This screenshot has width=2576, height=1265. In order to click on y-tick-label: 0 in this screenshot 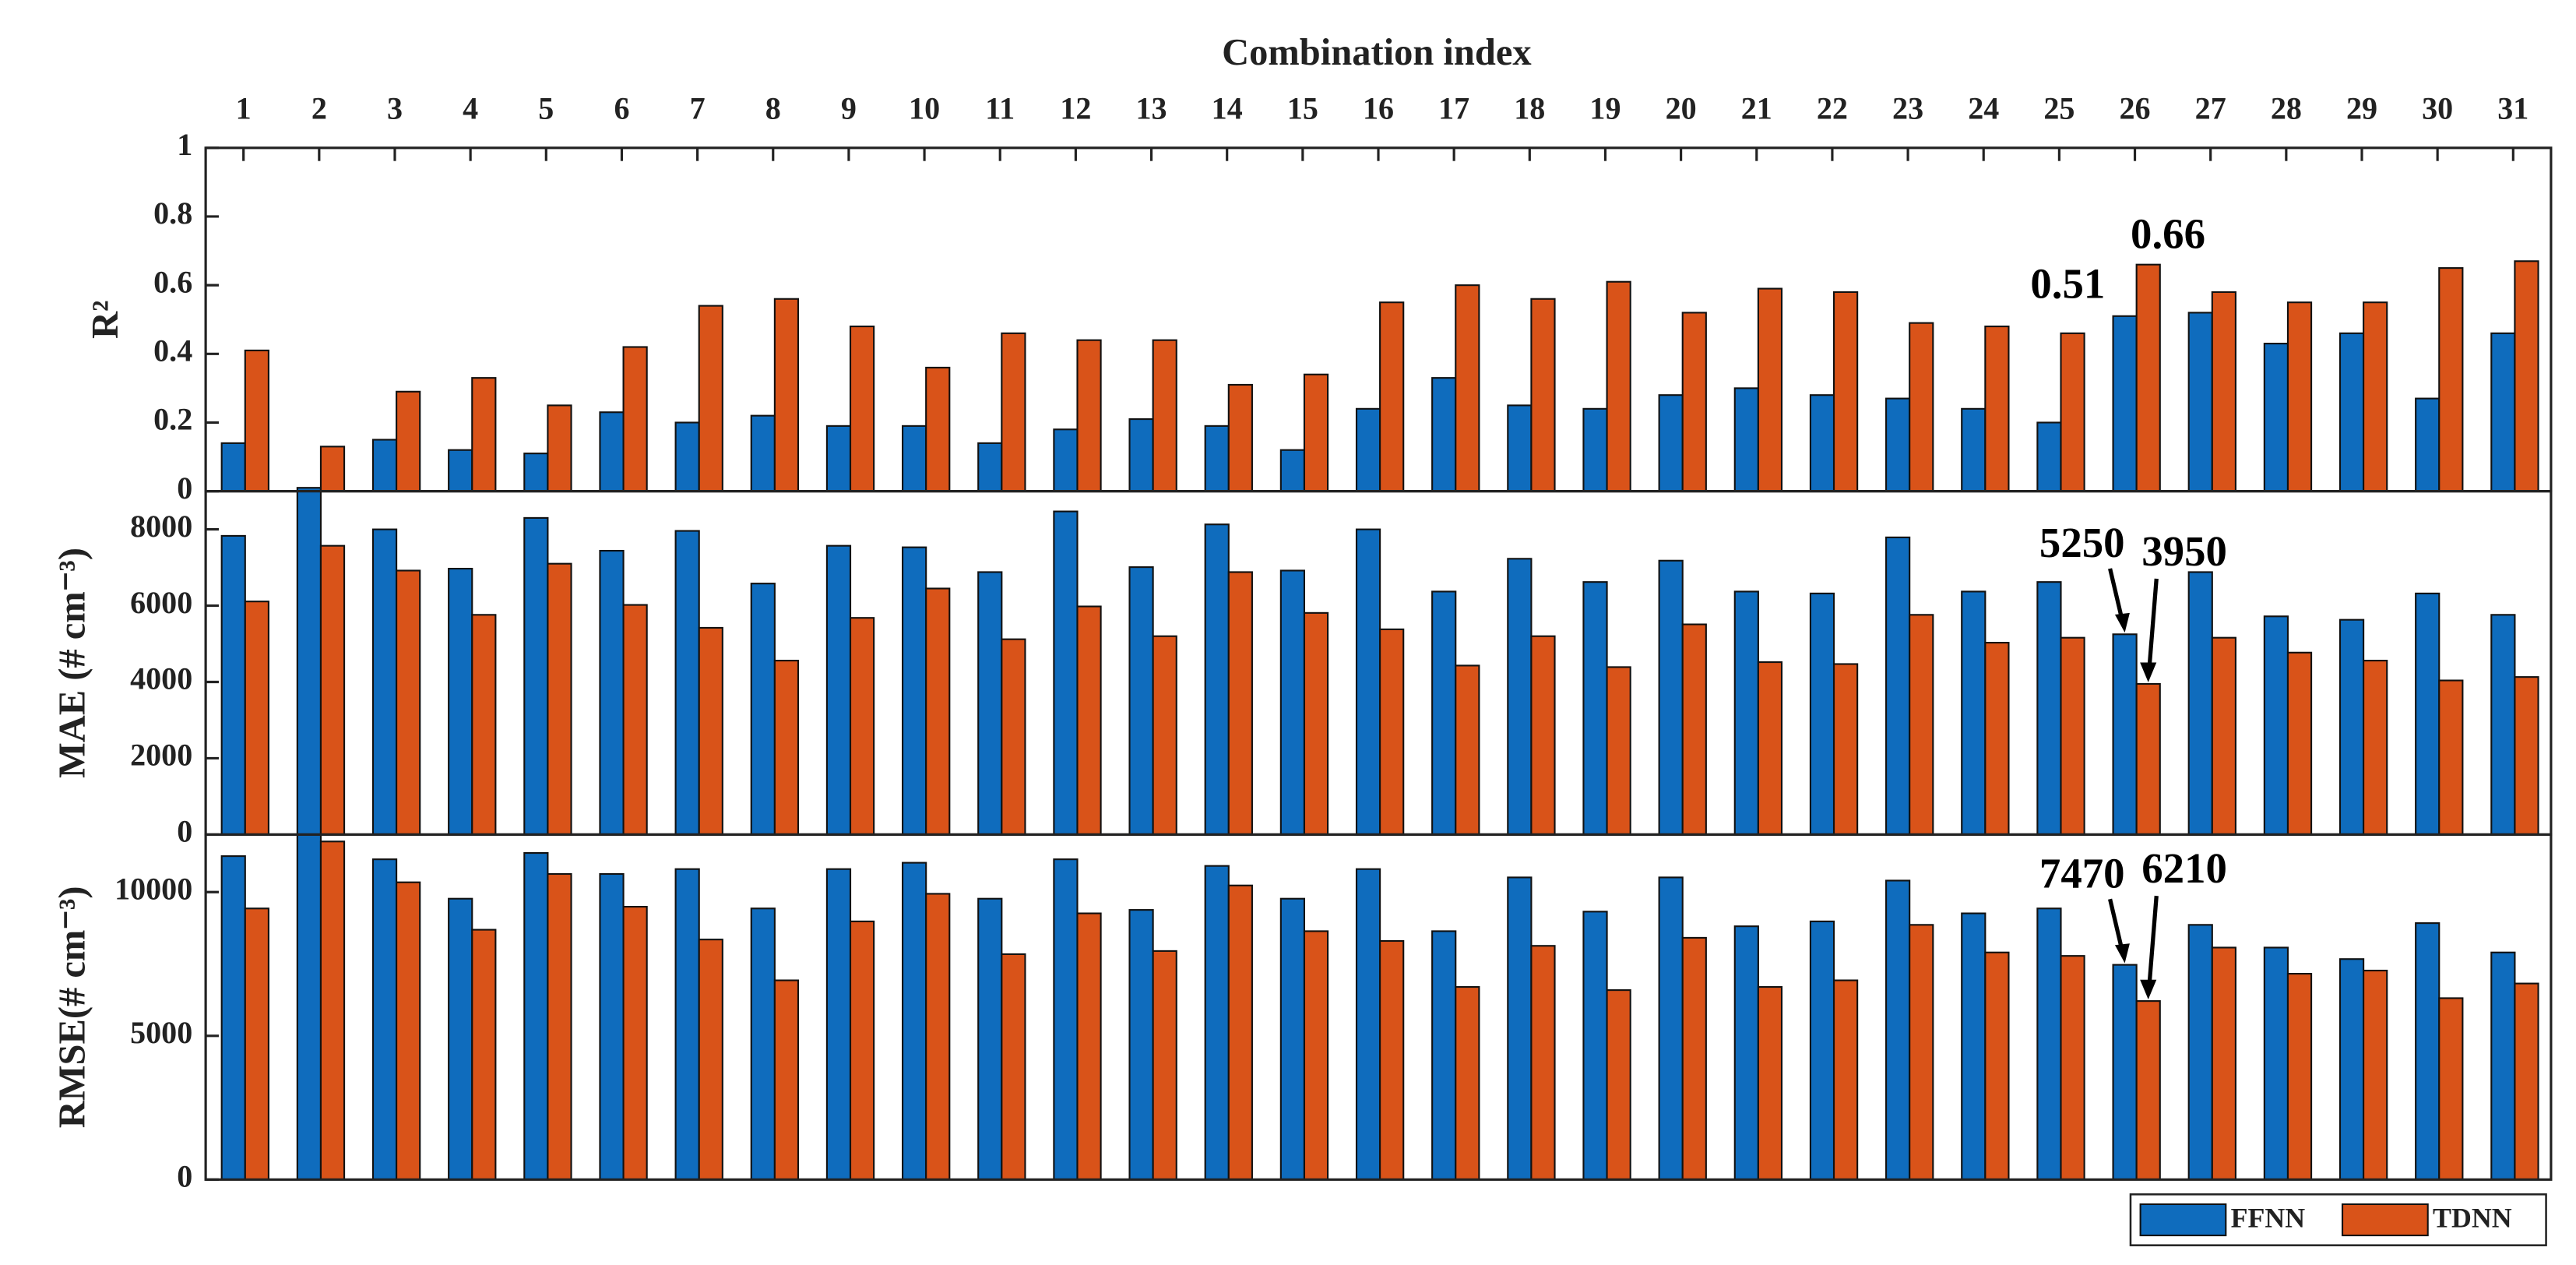, I will do `click(184, 1176)`.